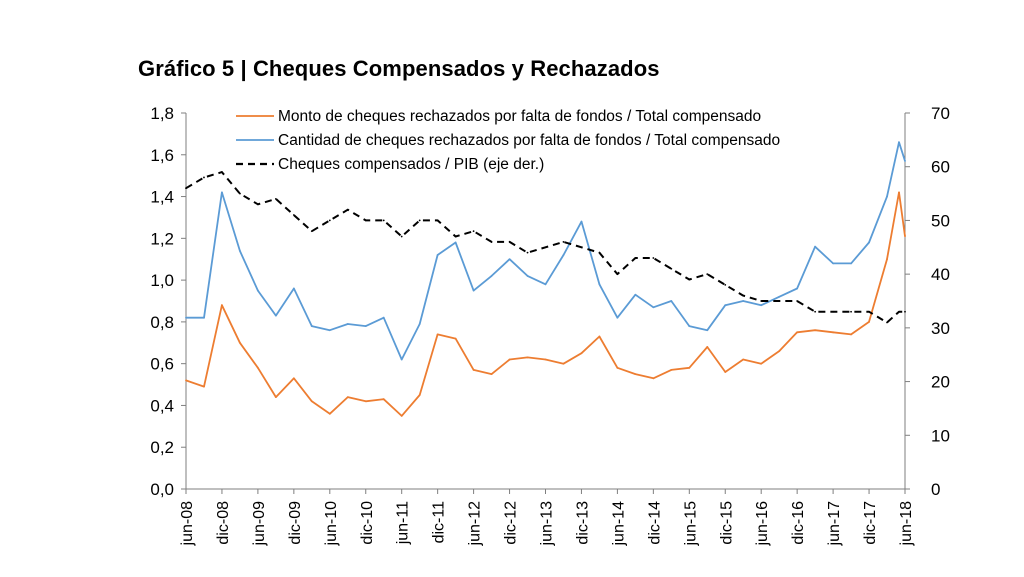  Describe the element at coordinates (906, 524) in the screenshot. I see `x-tick-label: jun-18` at that location.